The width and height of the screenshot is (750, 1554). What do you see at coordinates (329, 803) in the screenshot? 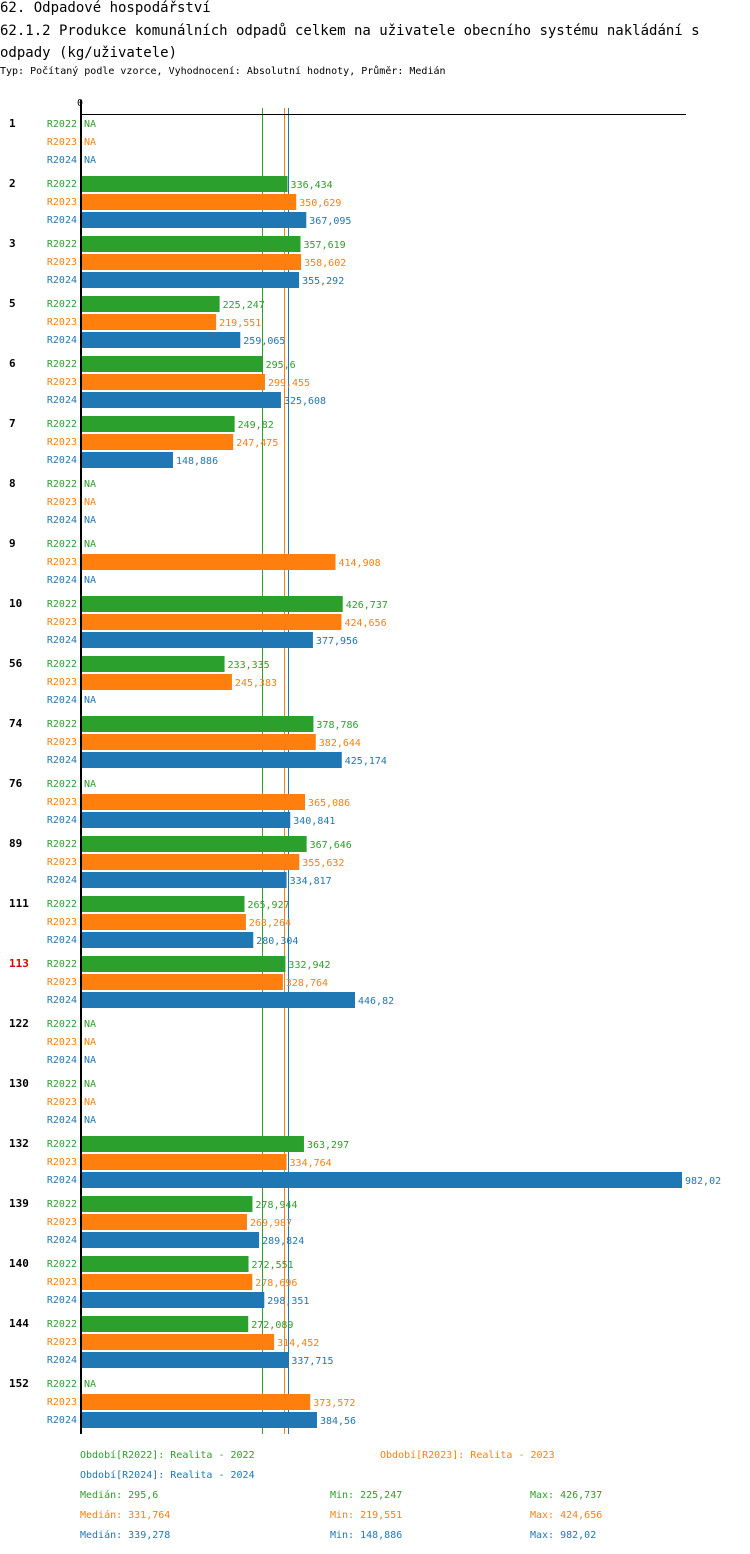
I see `data-label: 365,086` at bounding box center [329, 803].